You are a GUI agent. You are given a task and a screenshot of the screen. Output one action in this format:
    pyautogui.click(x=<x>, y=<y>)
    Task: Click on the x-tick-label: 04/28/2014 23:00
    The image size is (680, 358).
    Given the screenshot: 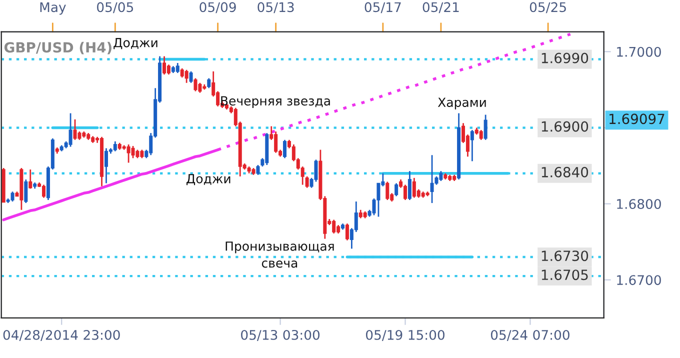 What is the action you would take?
    pyautogui.click(x=61, y=335)
    